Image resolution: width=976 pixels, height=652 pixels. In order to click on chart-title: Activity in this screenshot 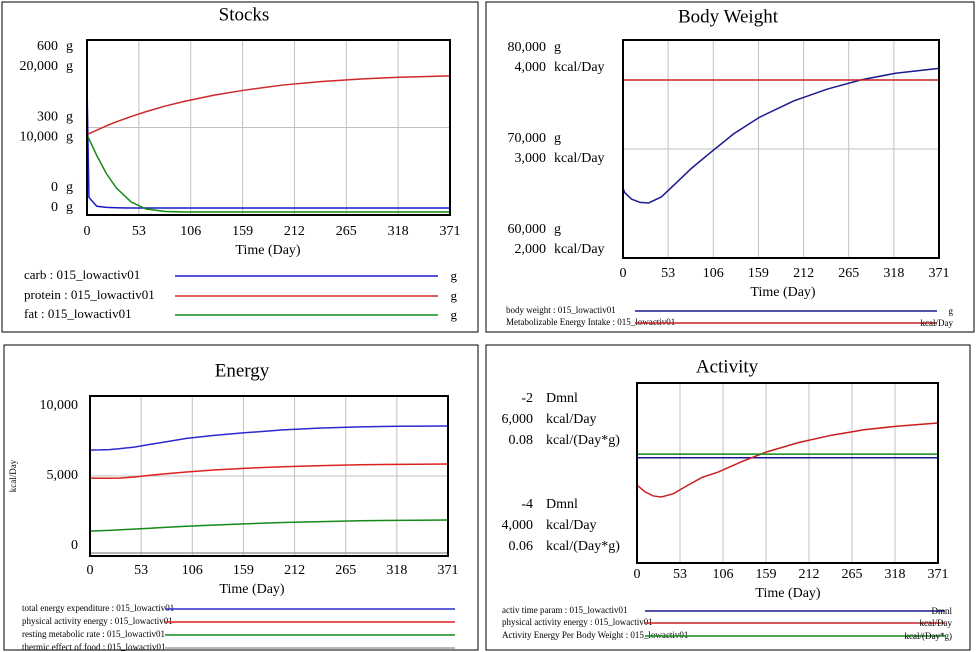, I will do `click(727, 366)`.